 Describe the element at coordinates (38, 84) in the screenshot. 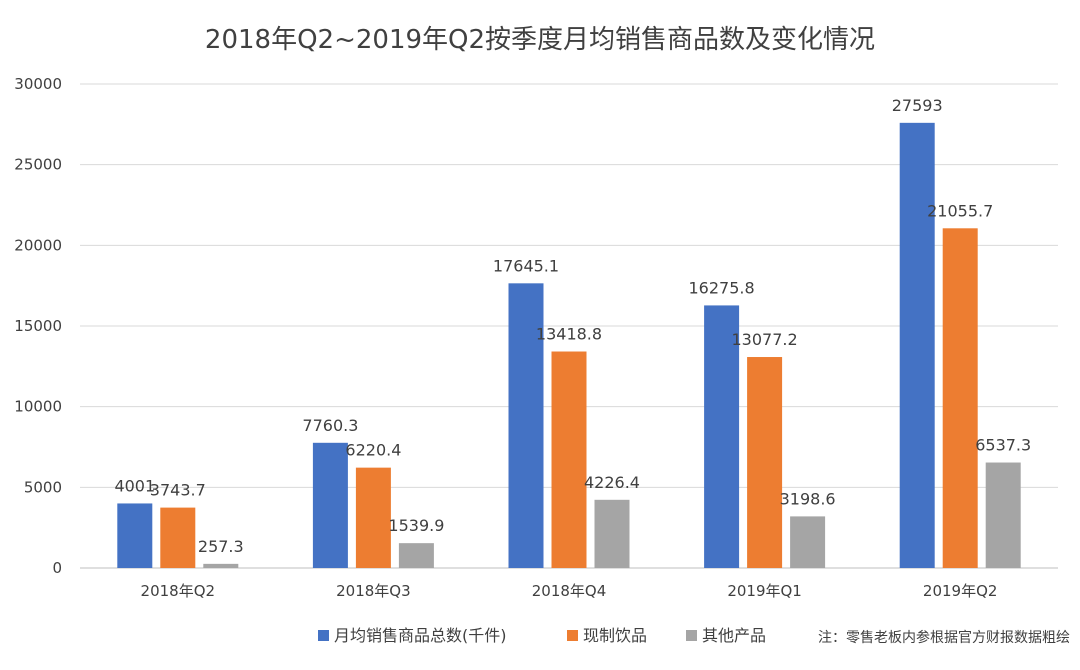

I see `y-tick-label: 30000` at that location.